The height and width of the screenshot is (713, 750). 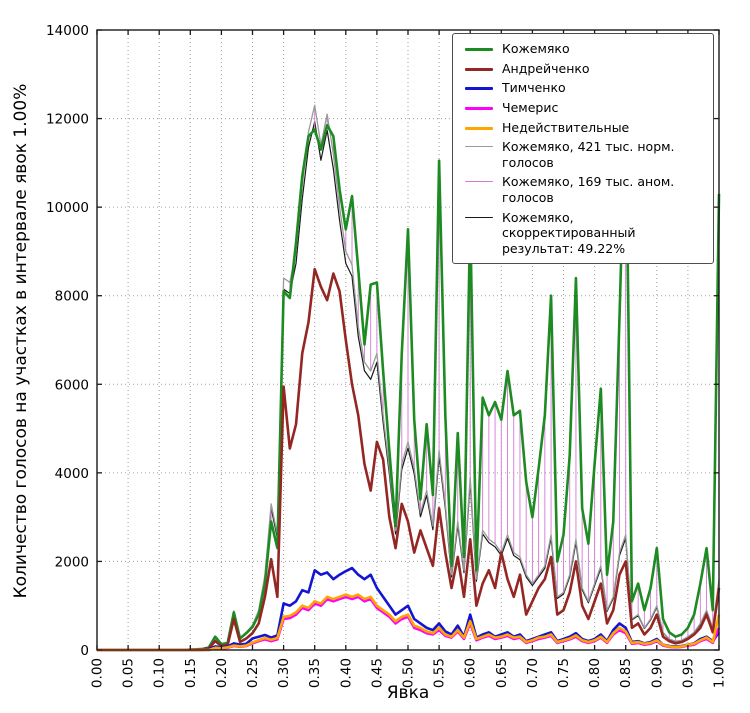 What do you see at coordinates (222, 673) in the screenshot?
I see `x-tick-label: 0.20` at bounding box center [222, 673].